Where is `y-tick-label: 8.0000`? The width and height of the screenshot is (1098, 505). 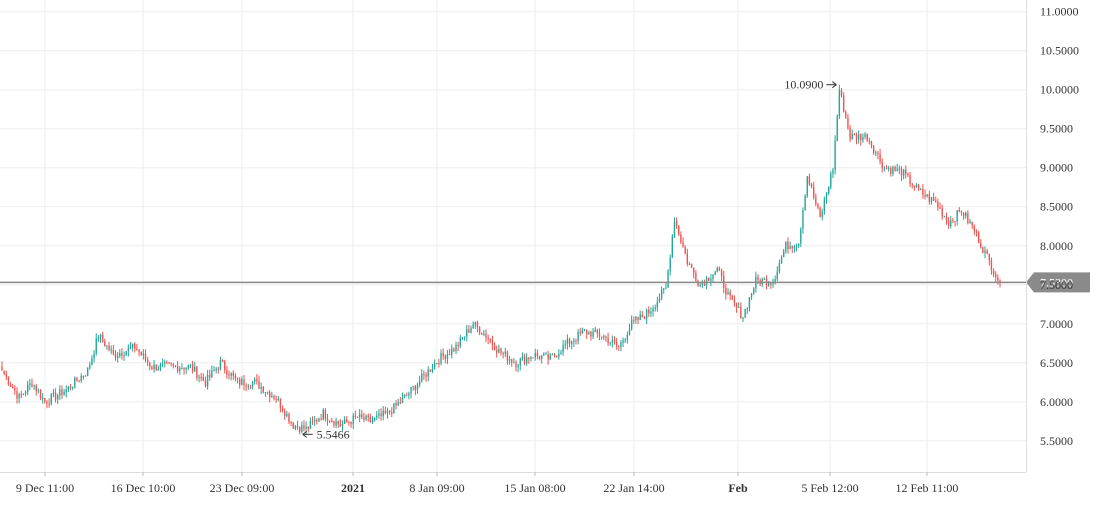 y-tick-label: 8.0000 is located at coordinates (1056, 246).